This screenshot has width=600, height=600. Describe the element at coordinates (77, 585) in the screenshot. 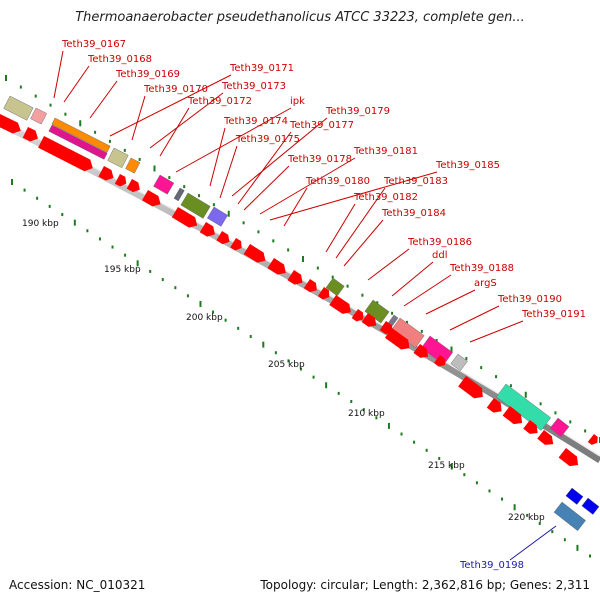

I see `accession-text: Accession: NC_010321` at that location.